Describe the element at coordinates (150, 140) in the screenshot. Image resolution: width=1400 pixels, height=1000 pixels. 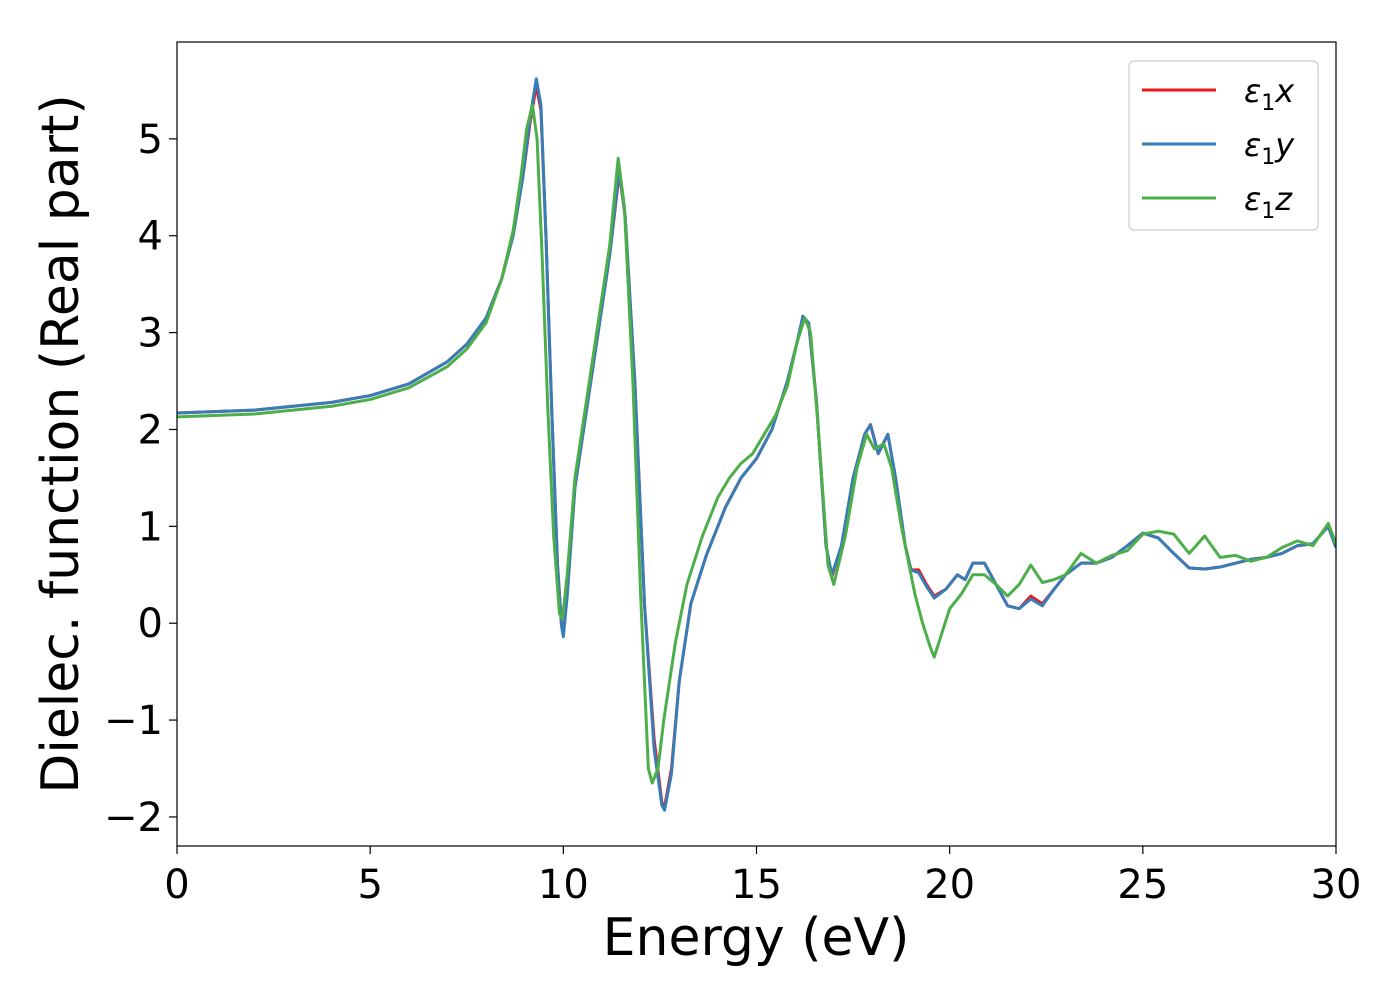
I see `y-tick-label: 5` at that location.